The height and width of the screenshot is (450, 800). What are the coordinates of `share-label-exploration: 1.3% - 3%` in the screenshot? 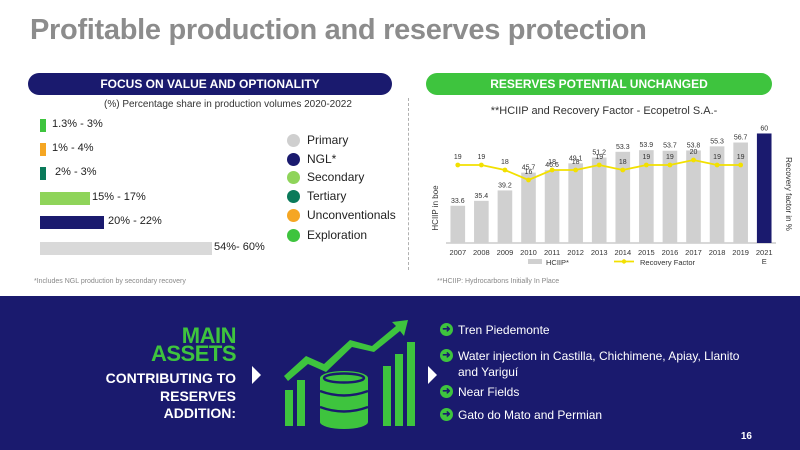 It's located at (77, 124).